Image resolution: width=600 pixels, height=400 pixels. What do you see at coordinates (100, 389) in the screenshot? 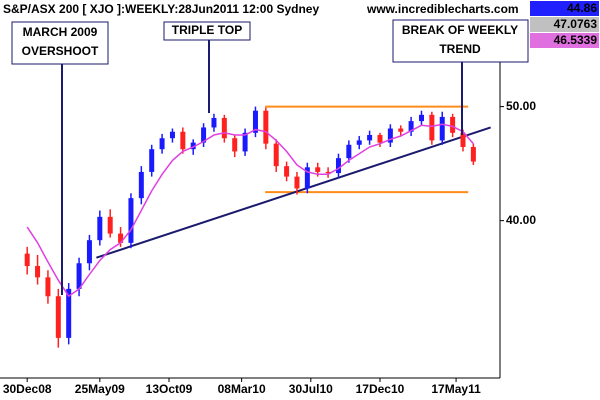
I see `x-tick-label: 25May09` at bounding box center [100, 389].